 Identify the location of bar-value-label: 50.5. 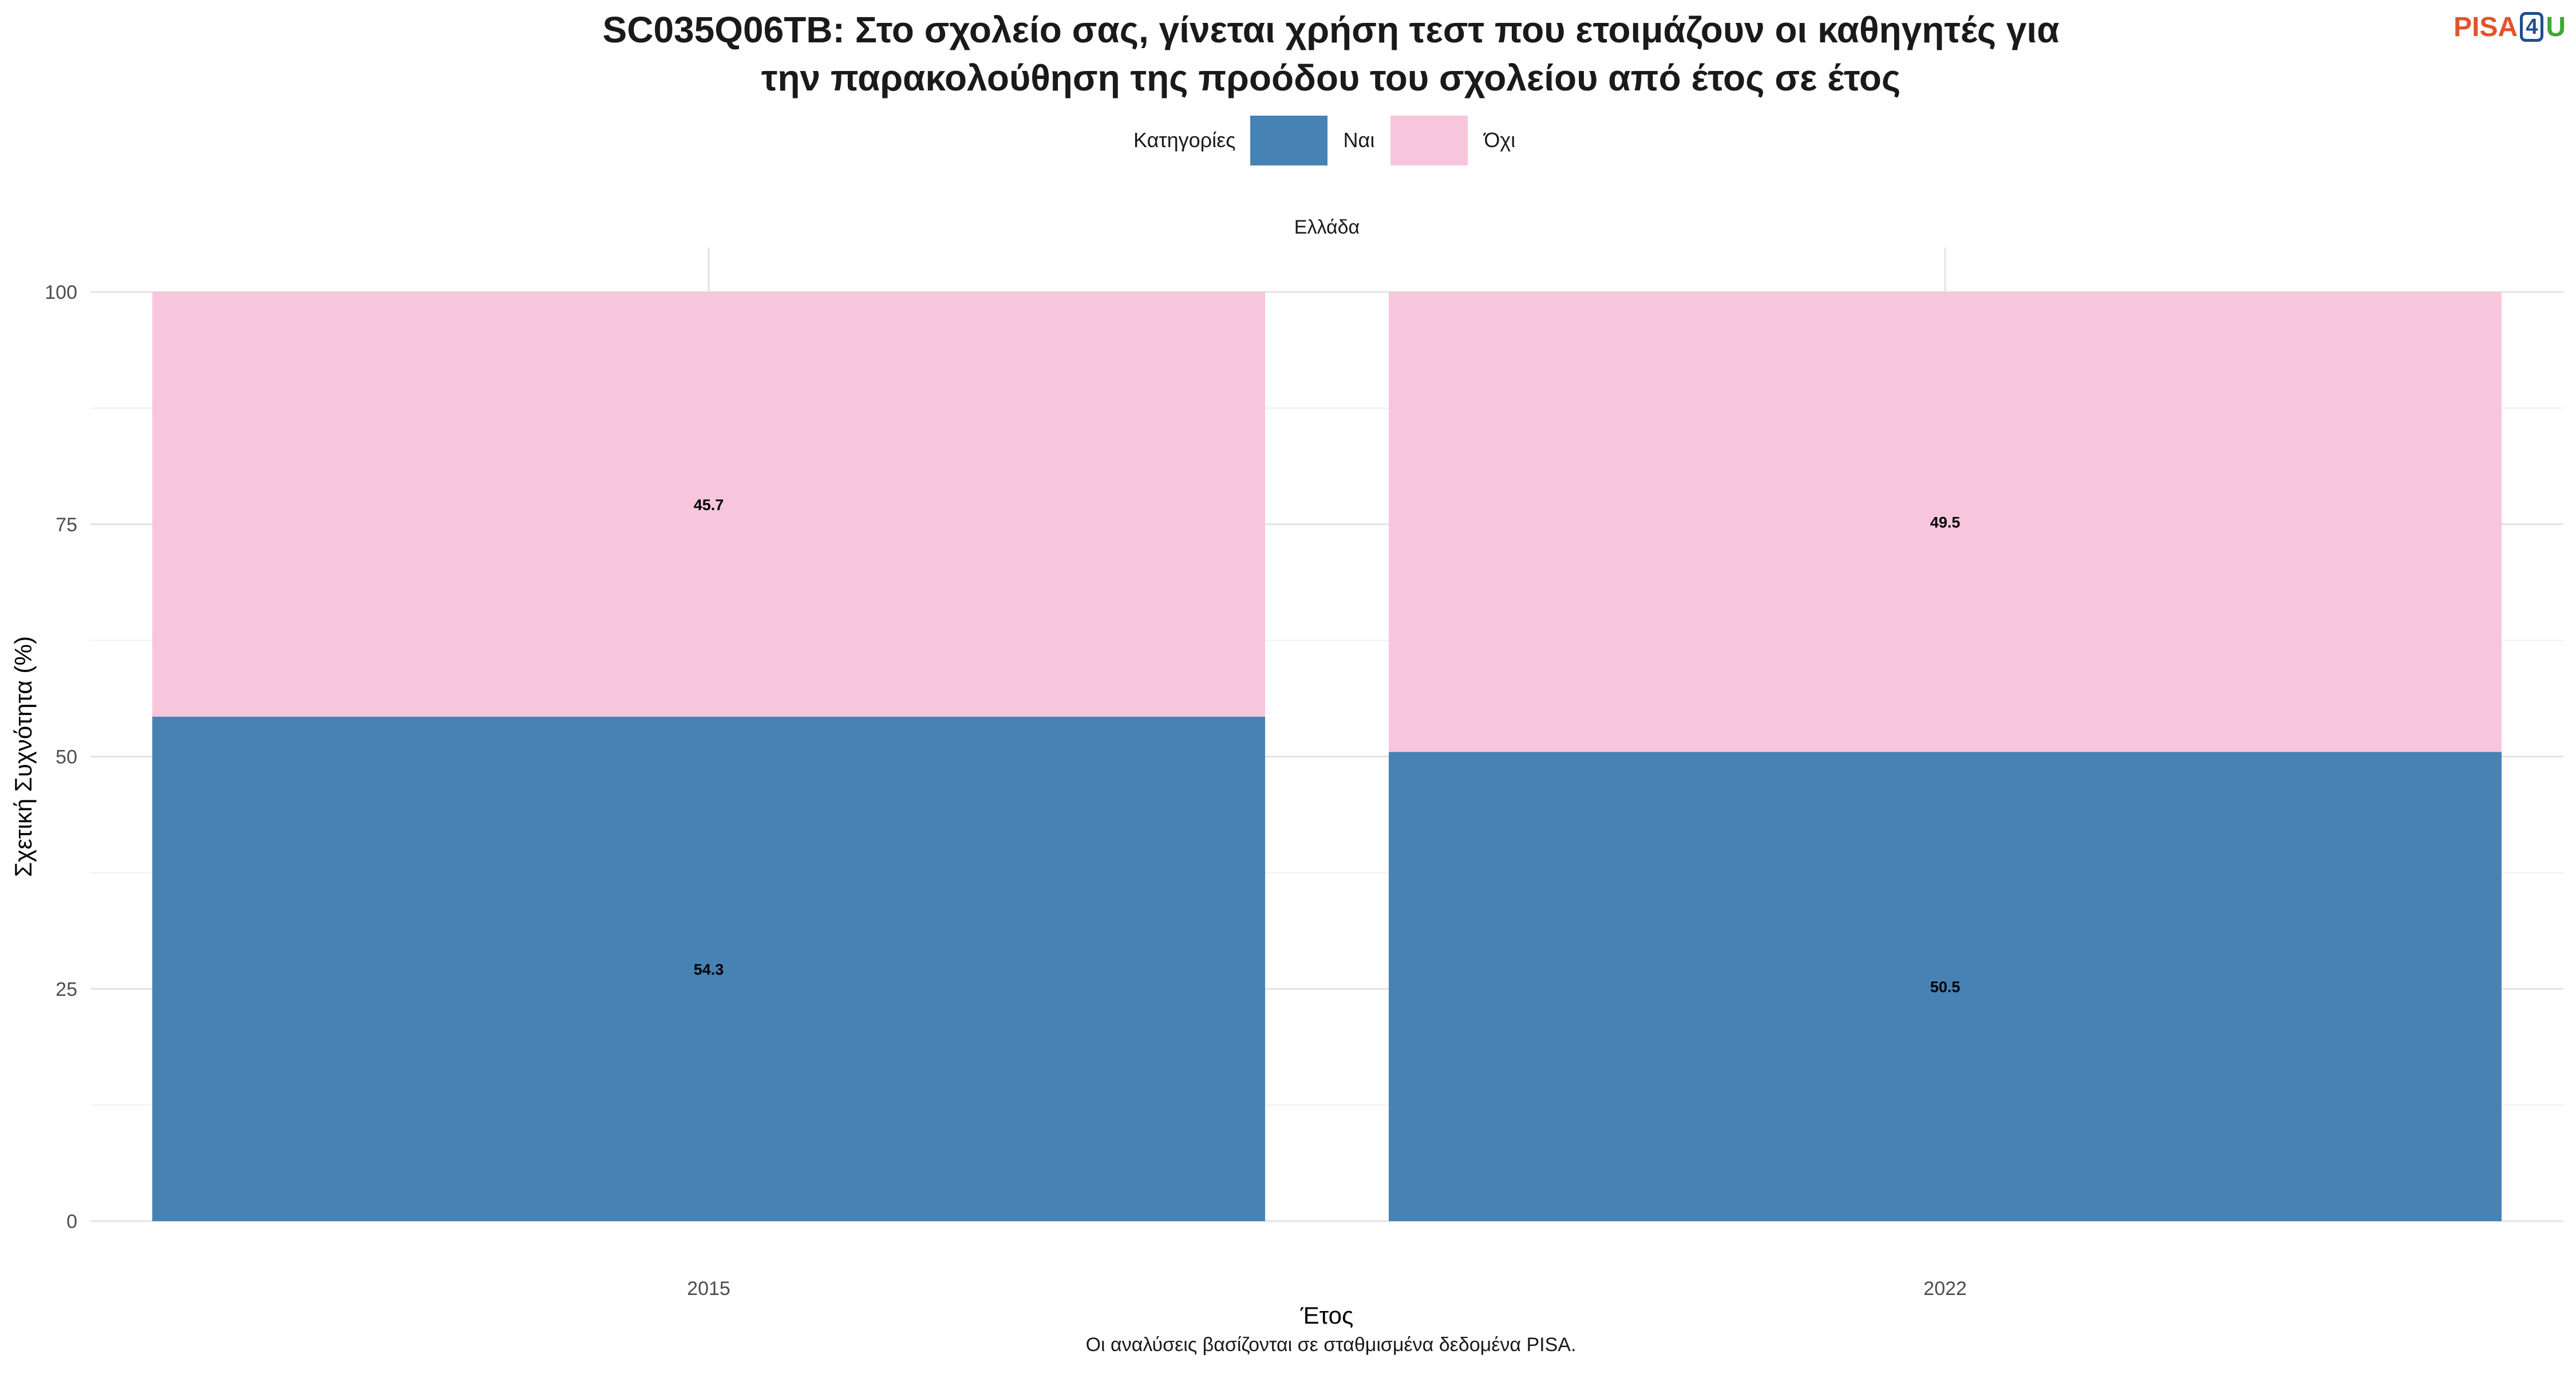
(1945, 987).